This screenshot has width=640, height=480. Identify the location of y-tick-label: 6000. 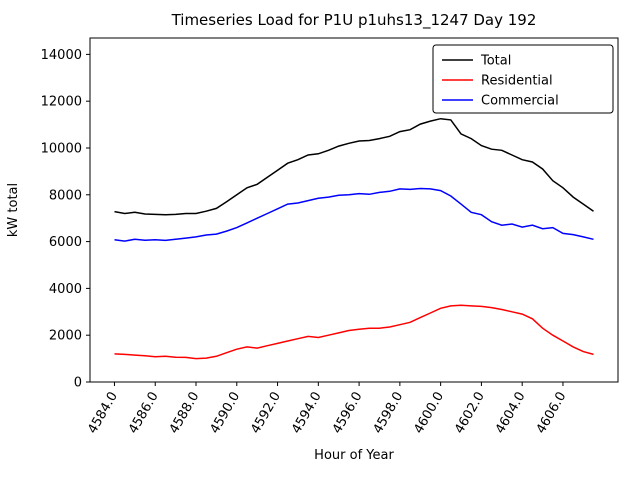
(65, 242).